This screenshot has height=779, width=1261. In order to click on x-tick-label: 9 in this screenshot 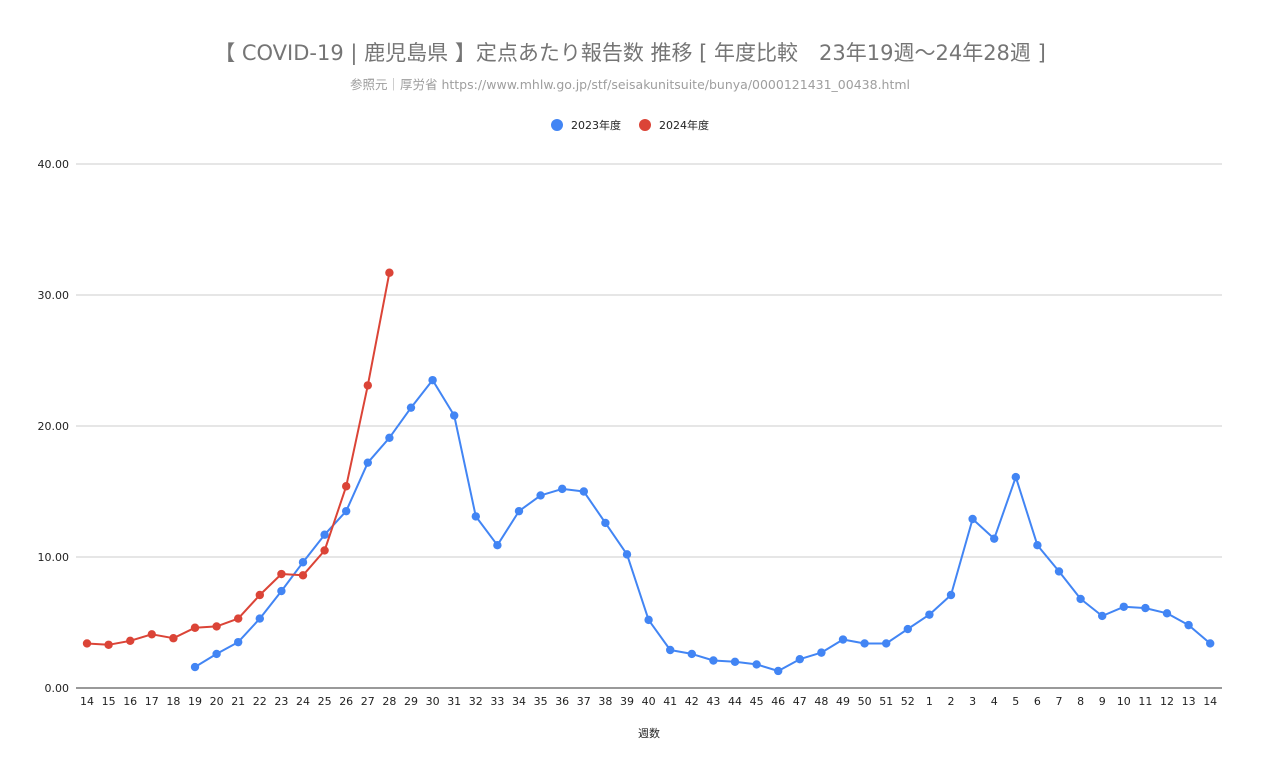, I will do `click(1102, 701)`.